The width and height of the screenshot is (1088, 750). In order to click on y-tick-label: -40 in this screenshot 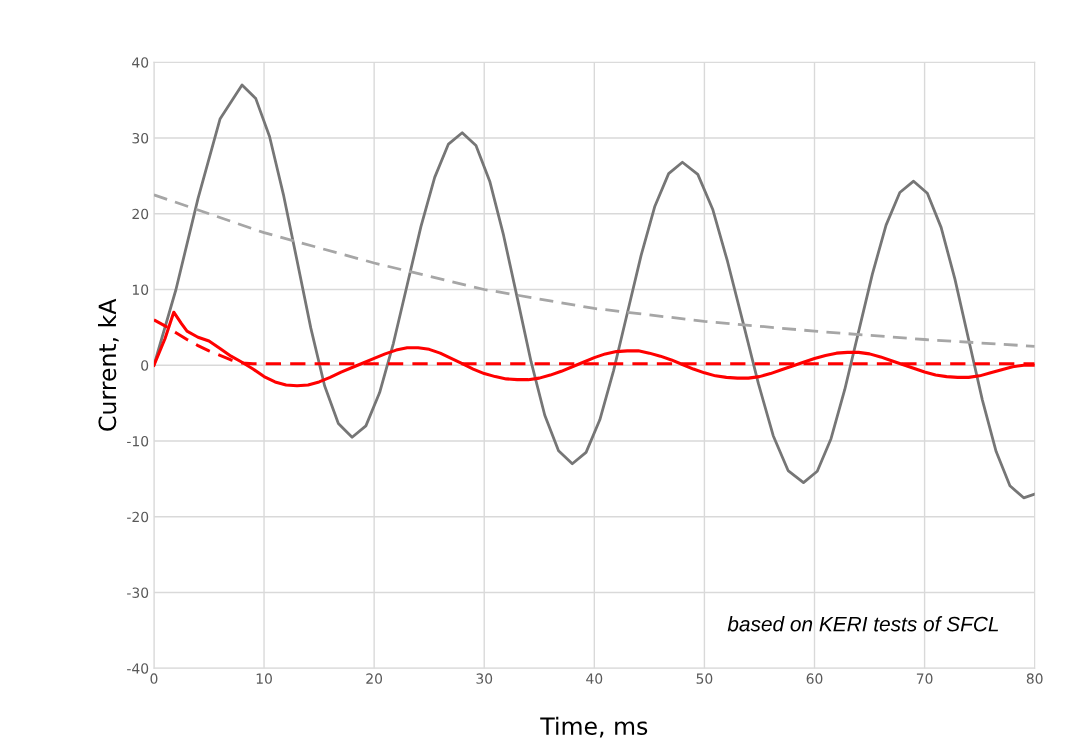, I will do `click(138, 668)`.